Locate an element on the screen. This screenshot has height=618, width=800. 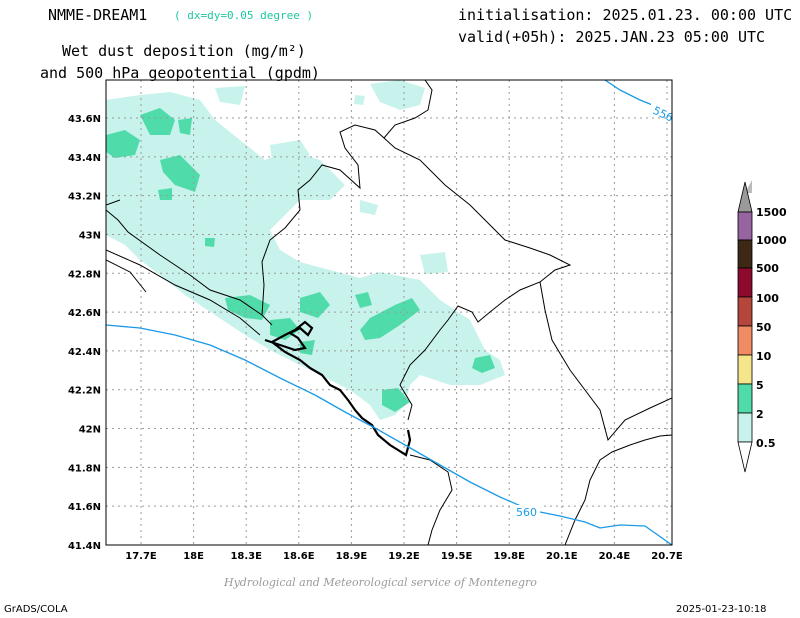
legend-label-0.5: 0.5 is located at coordinates (766, 443).